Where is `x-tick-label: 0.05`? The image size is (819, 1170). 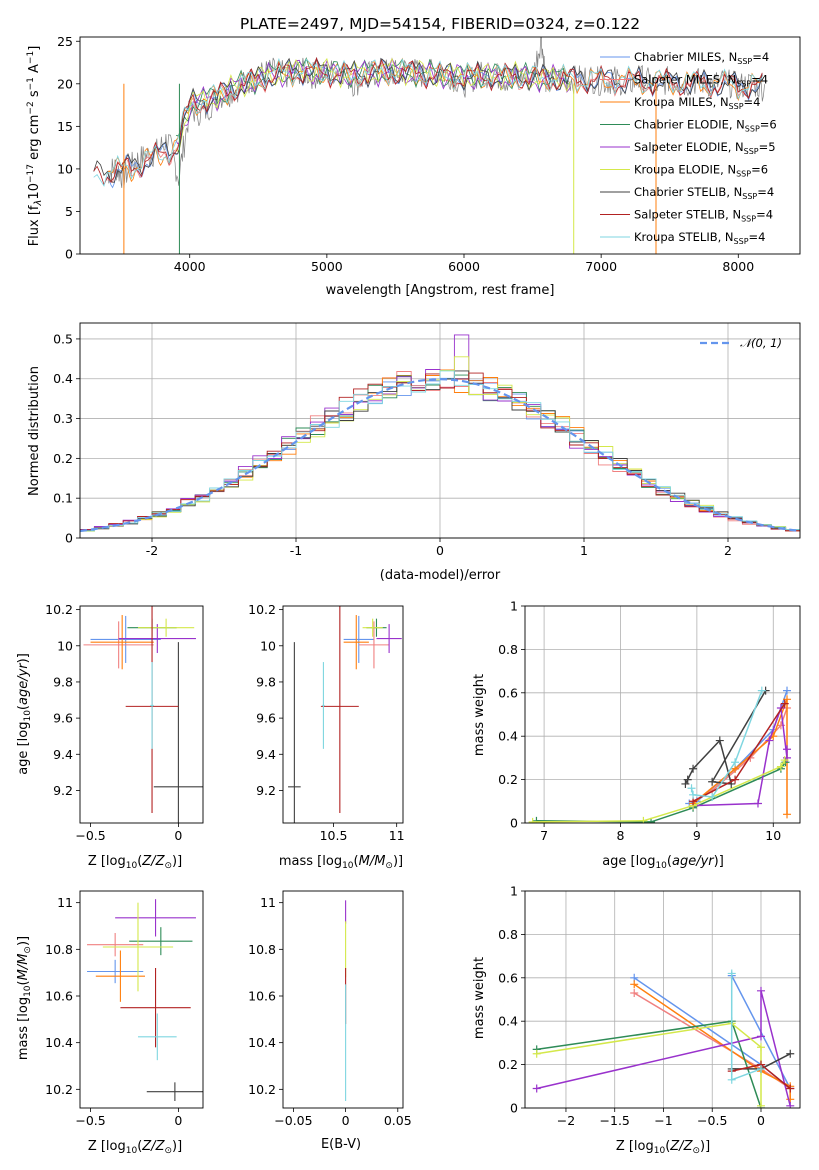
x-tick-label: 0.05 is located at coordinates (398, 1120).